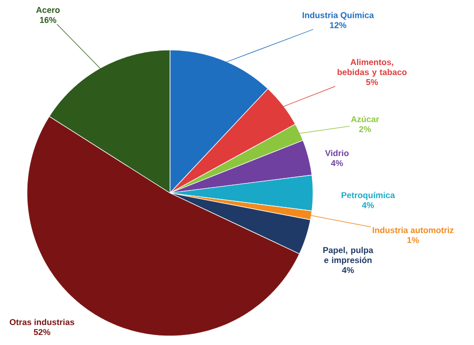 The image size is (474, 345). Describe the element at coordinates (413, 230) in the screenshot. I see `slice-label: Industria automotriz` at that location.